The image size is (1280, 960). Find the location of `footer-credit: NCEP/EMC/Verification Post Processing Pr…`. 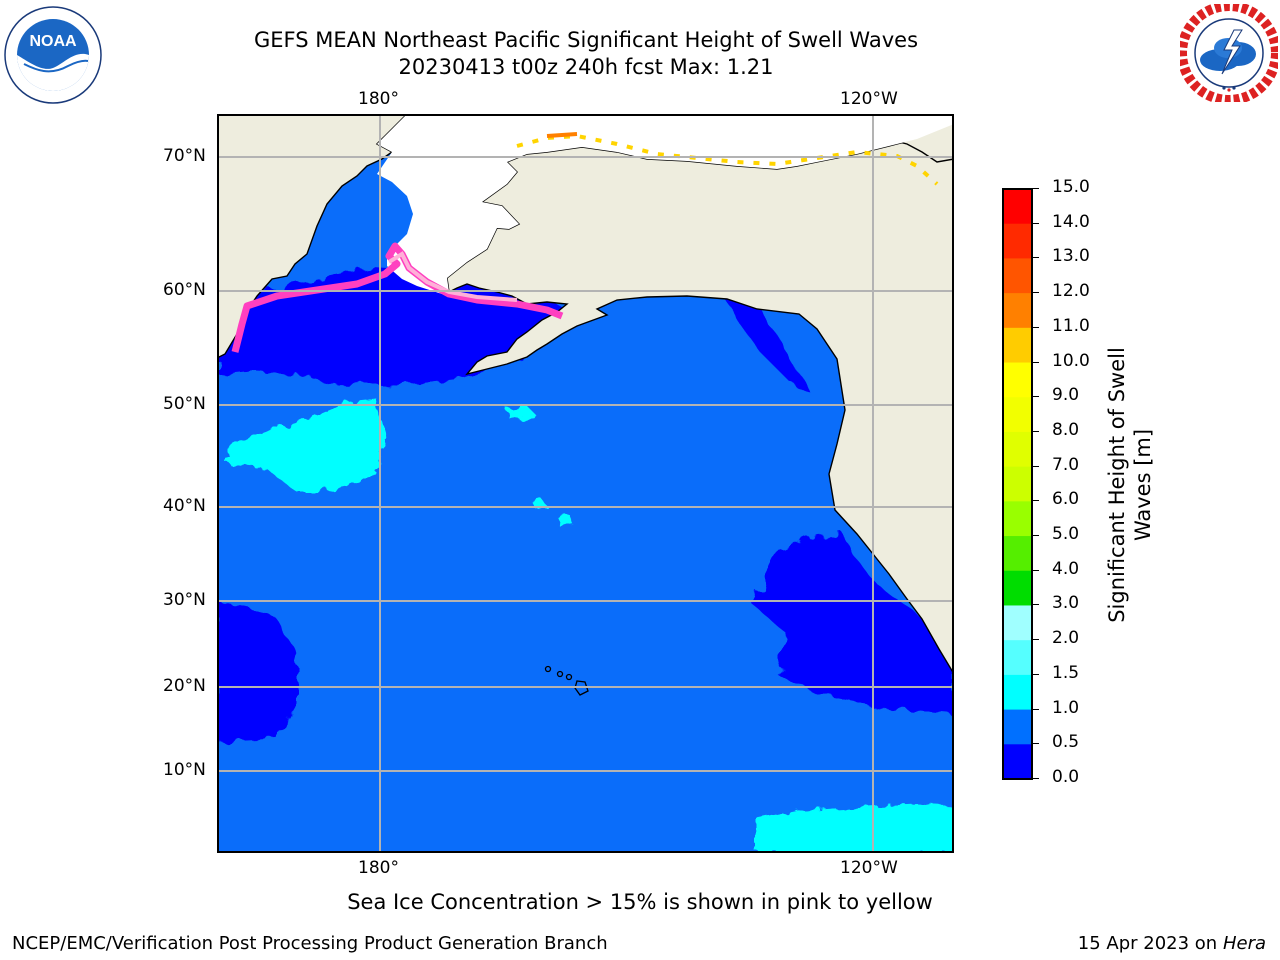

footer-credit: NCEP/EMC/Verification Post Processing Pr… is located at coordinates (310, 943).